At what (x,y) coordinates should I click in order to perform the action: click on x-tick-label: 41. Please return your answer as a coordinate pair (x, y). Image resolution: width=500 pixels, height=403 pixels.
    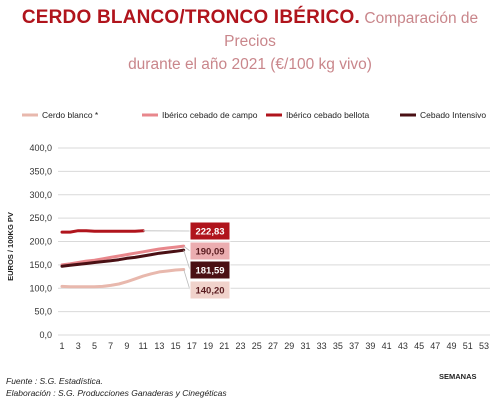
    Looking at the image, I should click on (387, 346).